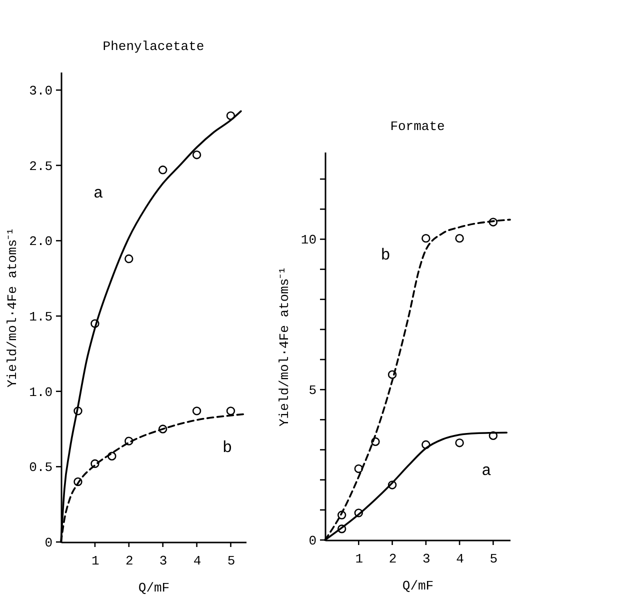 The height and width of the screenshot is (605, 640). I want to click on y-tick-label: 5, so click(312, 390).